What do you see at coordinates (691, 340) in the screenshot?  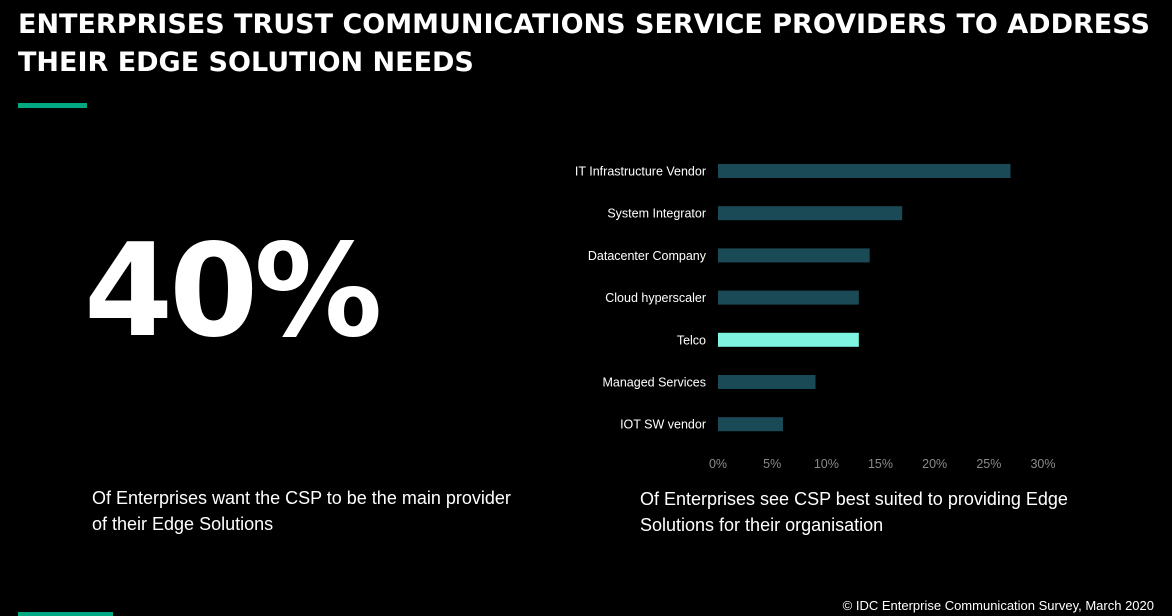 I see `category-label: Telco` at bounding box center [691, 340].